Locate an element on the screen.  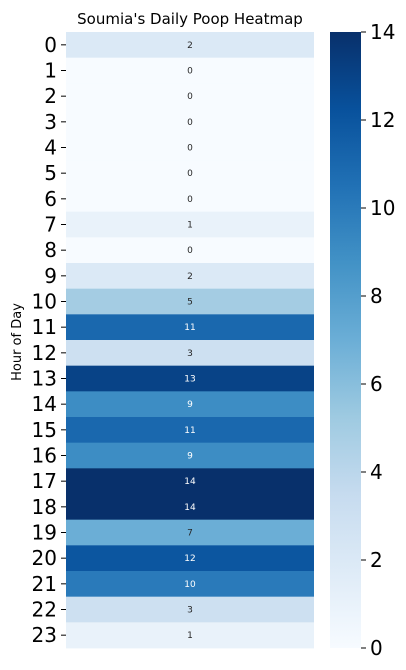
y-tick-label: 2 is located at coordinates (50, 96).